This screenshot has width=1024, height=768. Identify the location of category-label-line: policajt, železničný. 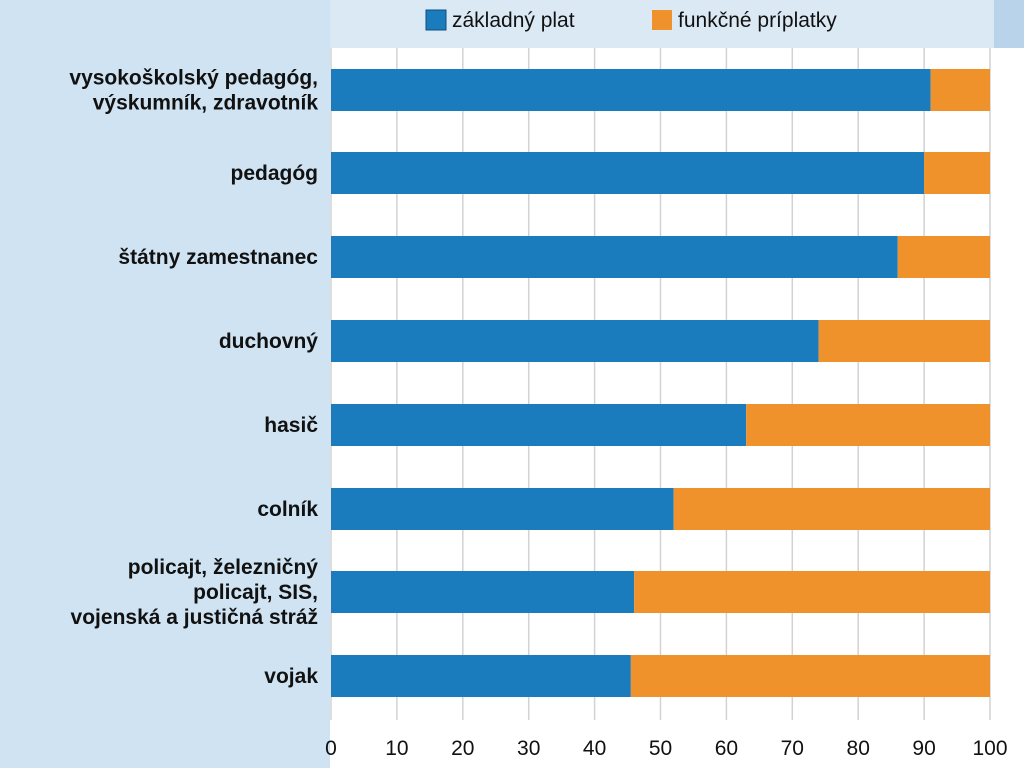
(223, 567).